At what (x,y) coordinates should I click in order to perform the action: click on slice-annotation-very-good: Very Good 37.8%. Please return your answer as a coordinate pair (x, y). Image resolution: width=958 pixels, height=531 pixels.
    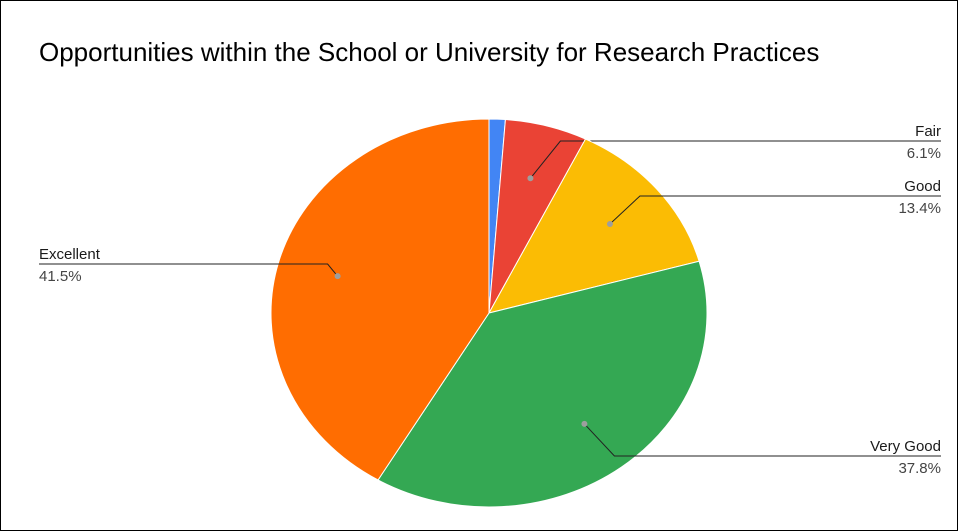
    Looking at the image, I should click on (761, 448).